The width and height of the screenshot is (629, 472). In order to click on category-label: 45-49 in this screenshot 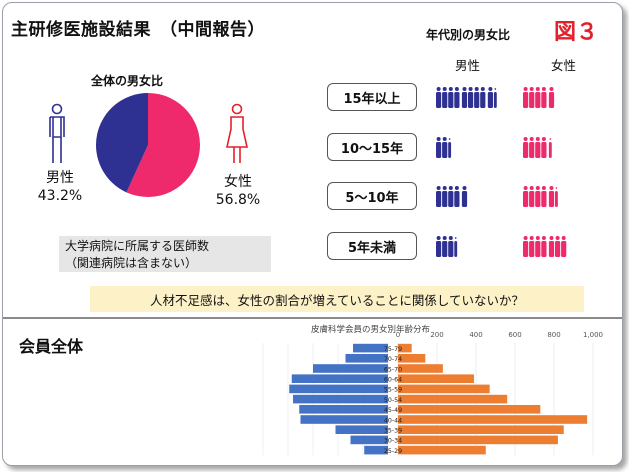, I will do `click(393, 410)`.